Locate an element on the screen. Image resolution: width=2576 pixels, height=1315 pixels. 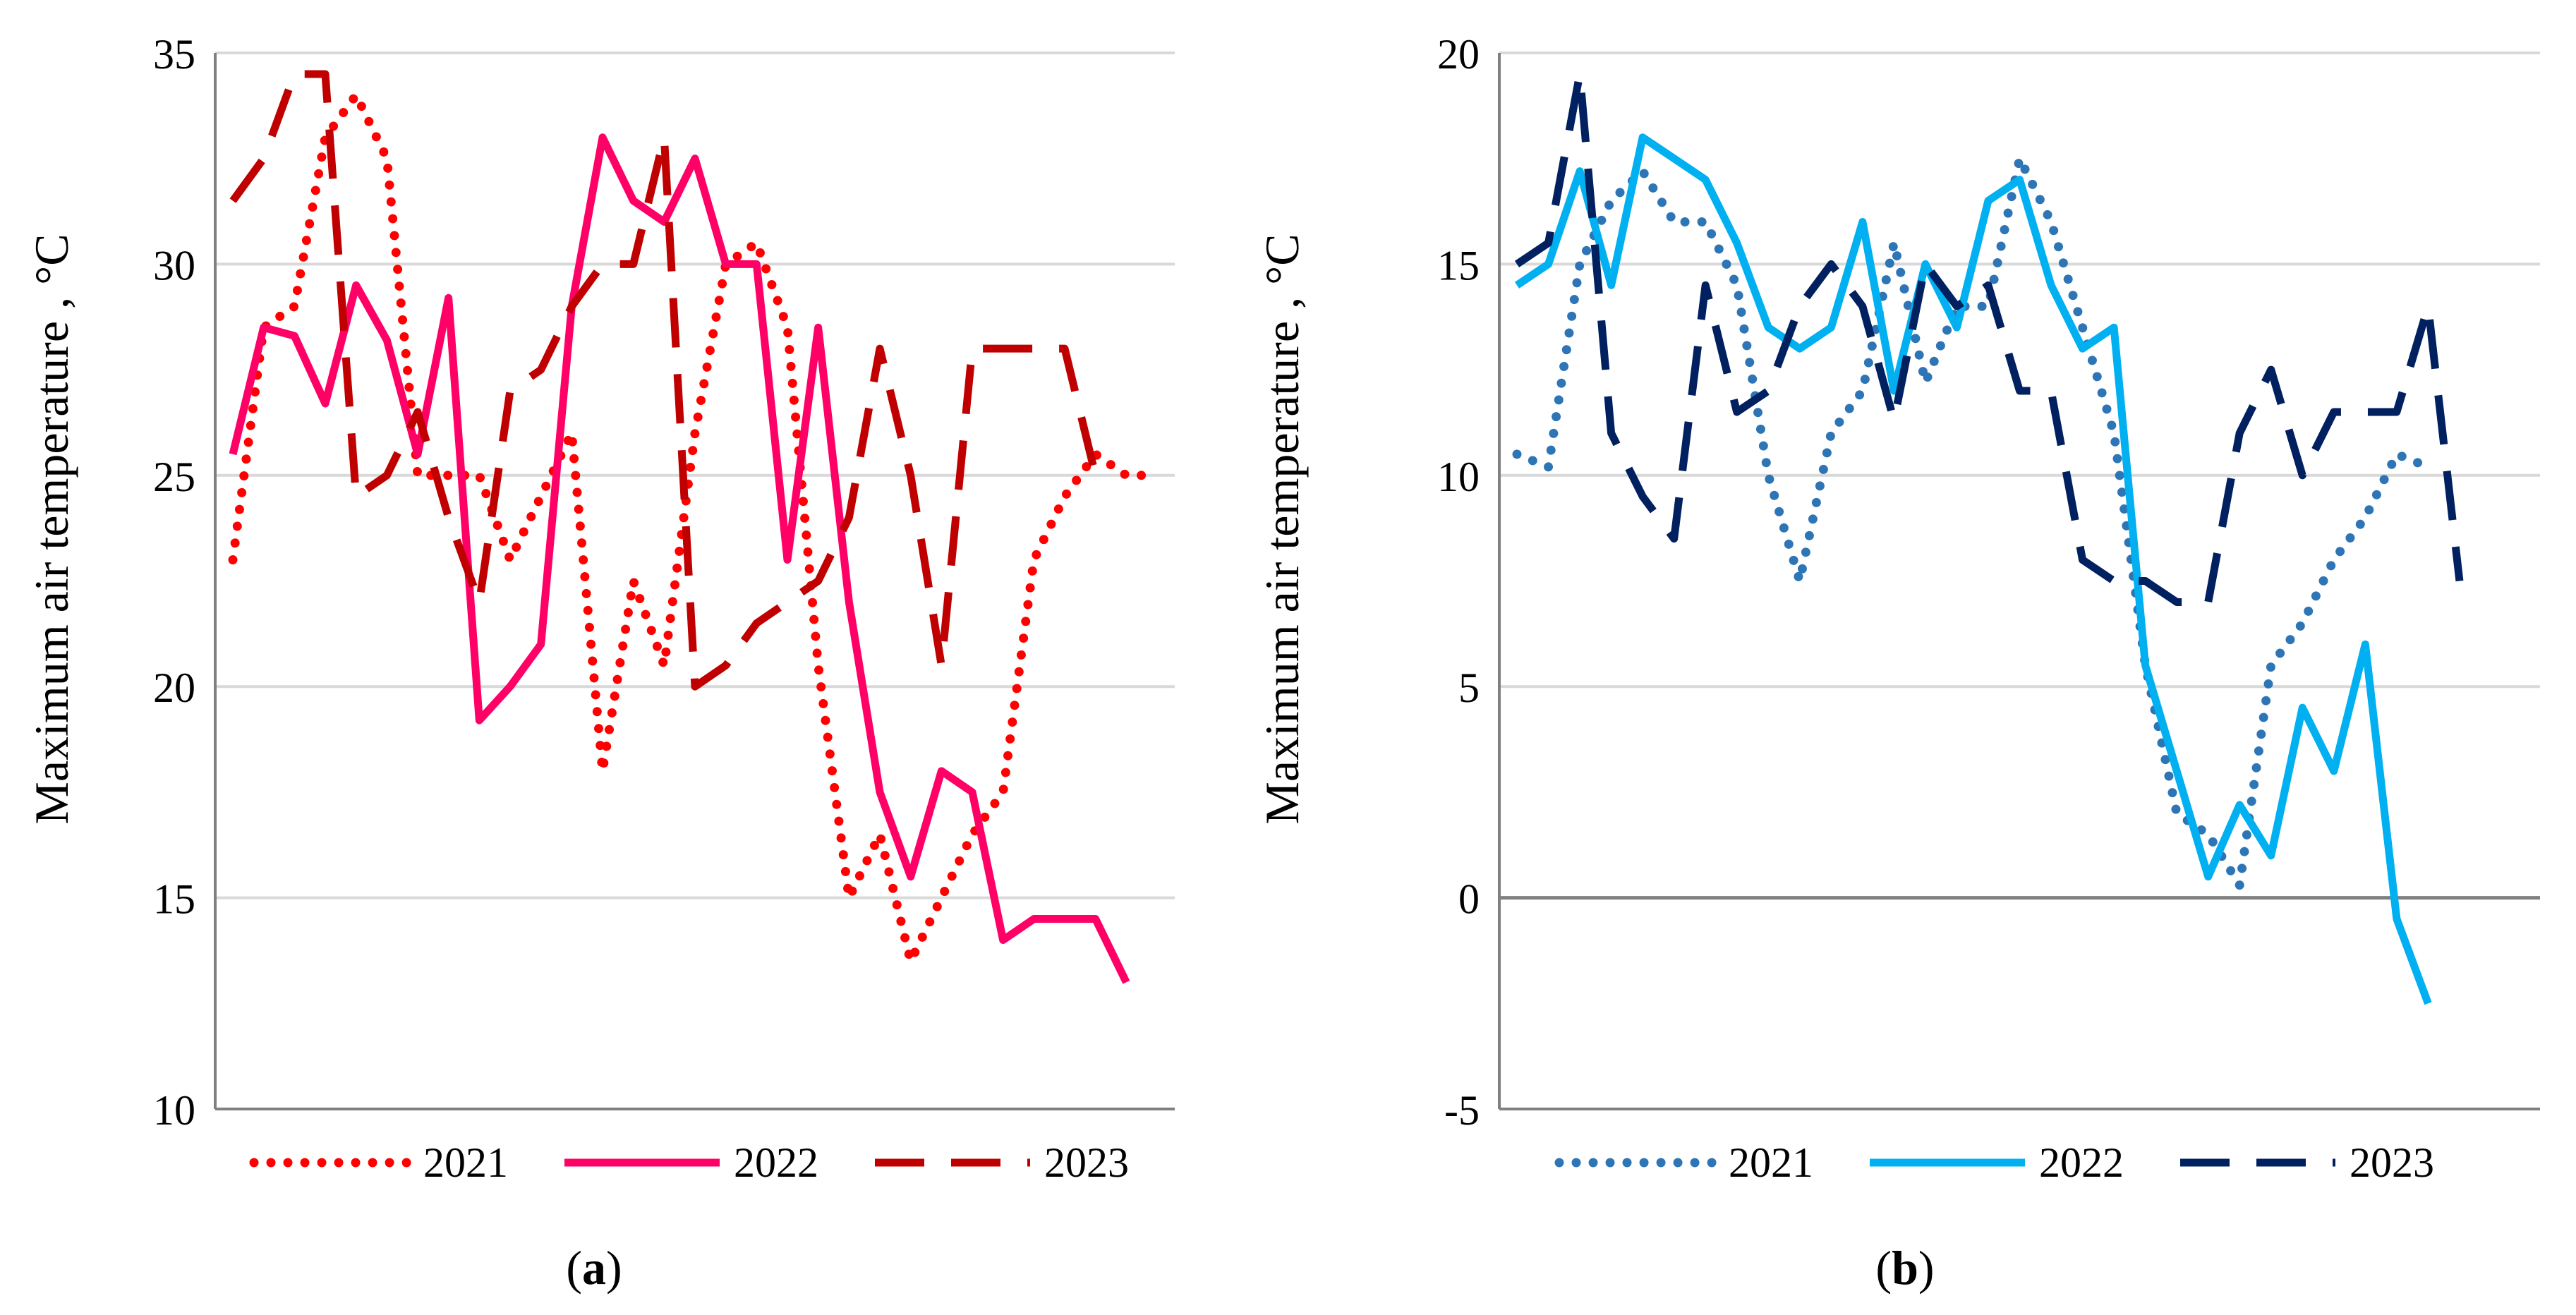
y-ticks-a: 10 15 20 25 30 35 is located at coordinates (174, 582).